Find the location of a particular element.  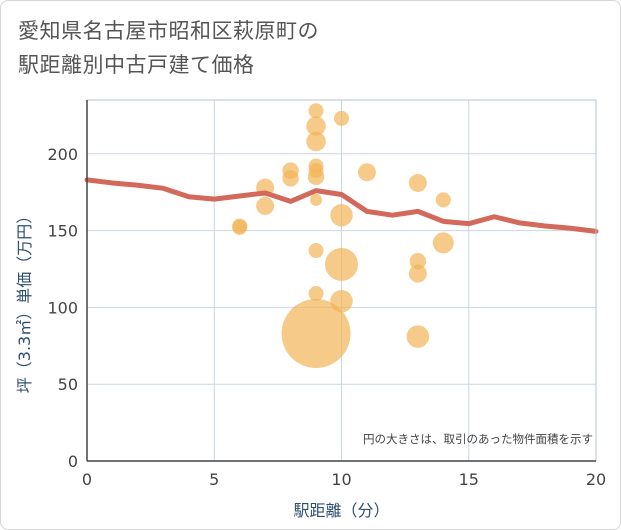

size-note: 円の大きさは、取引のあった物件面積を示す is located at coordinates (478, 439).